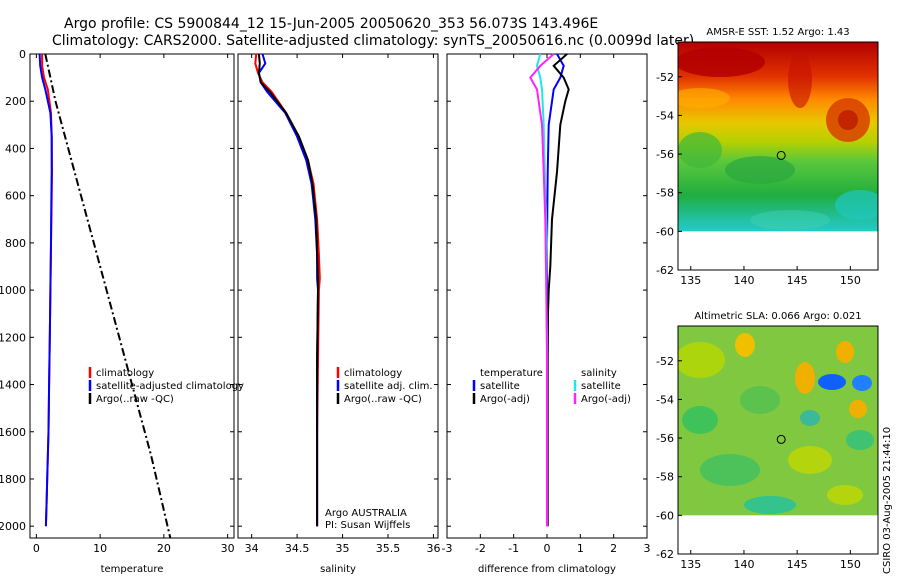 This screenshot has width=900, height=580. What do you see at coordinates (164, 548) in the screenshot?
I see `x-tick-label: 20` at bounding box center [164, 548].